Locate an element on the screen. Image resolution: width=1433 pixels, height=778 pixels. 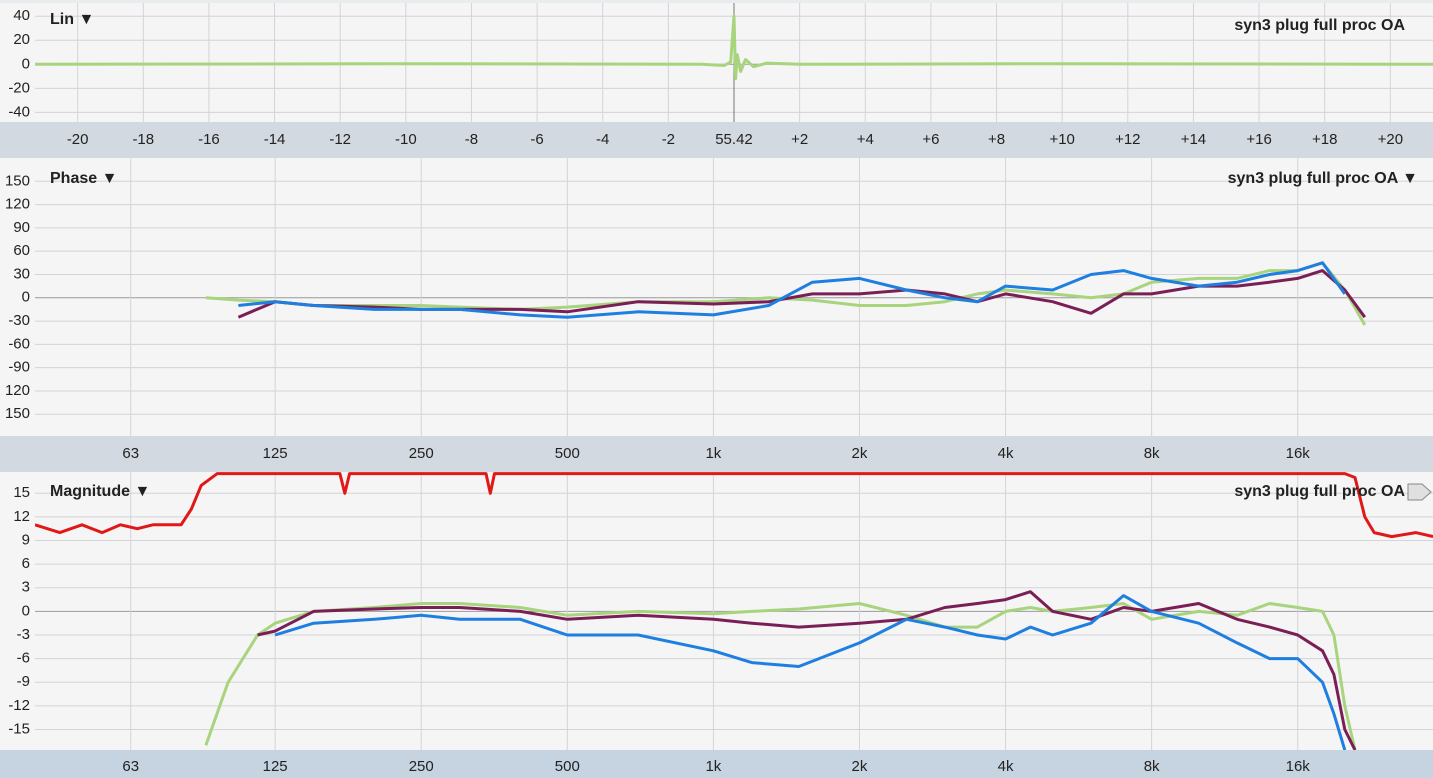
y-tick-label: -9 is located at coordinates (23, 681).